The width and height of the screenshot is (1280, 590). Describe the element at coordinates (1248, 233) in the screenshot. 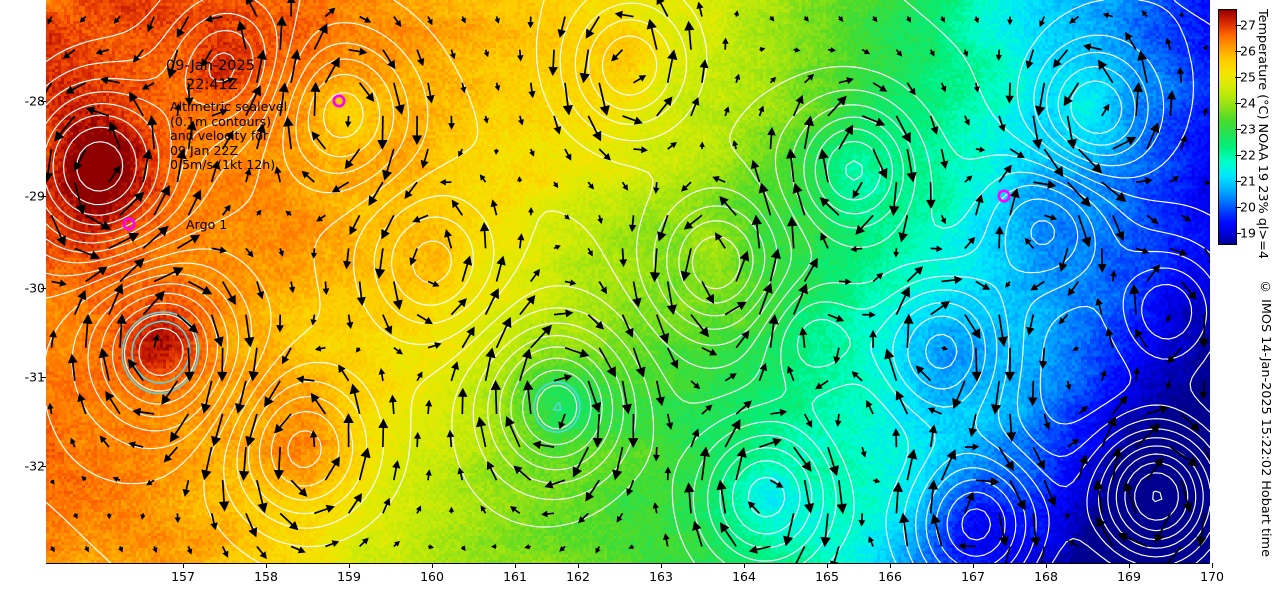

I see `colorbar-tick-label: 19` at that location.